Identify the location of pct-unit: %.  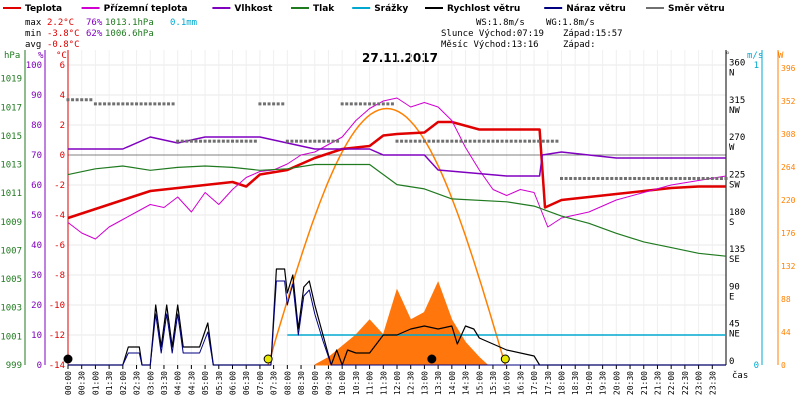
(41, 56).